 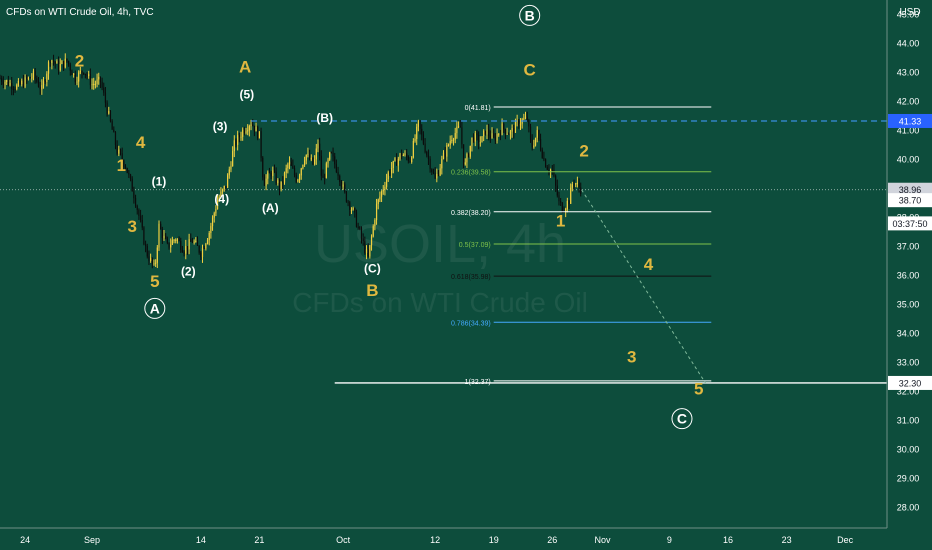 I want to click on price-tag-box, so click(x=910, y=382).